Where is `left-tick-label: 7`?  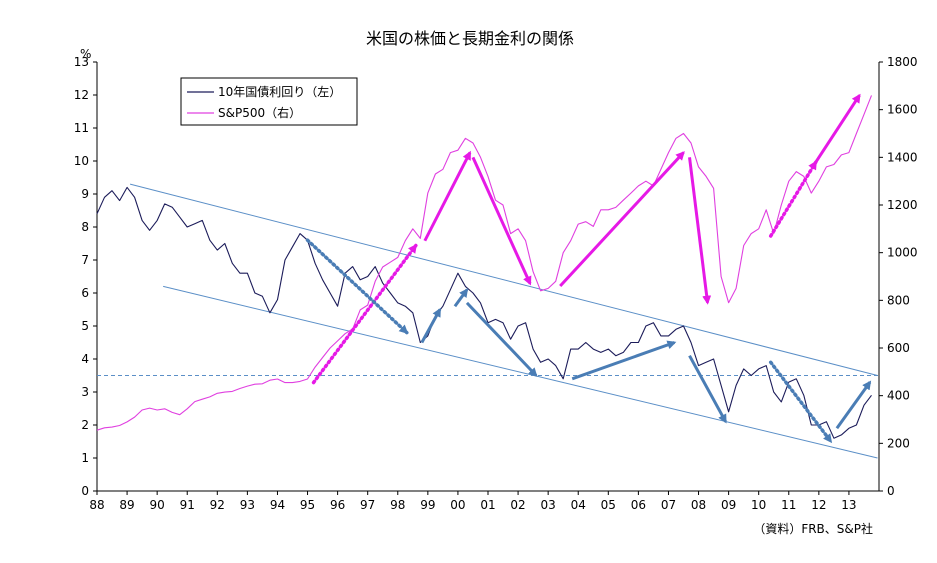 left-tick-label: 7 is located at coordinates (85, 260).